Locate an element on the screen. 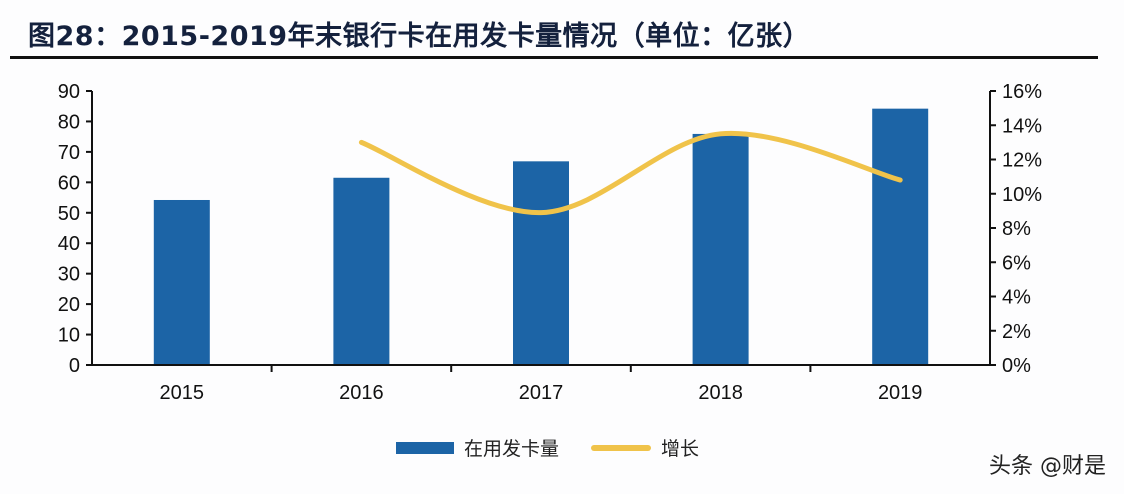  left-tick-label: 10 is located at coordinates (69, 336).